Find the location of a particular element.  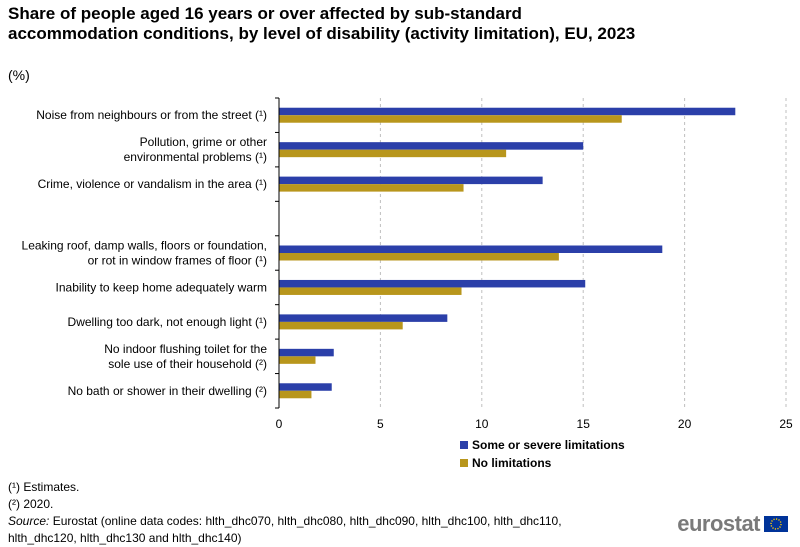

x-tick-label: 5 is located at coordinates (380, 424).